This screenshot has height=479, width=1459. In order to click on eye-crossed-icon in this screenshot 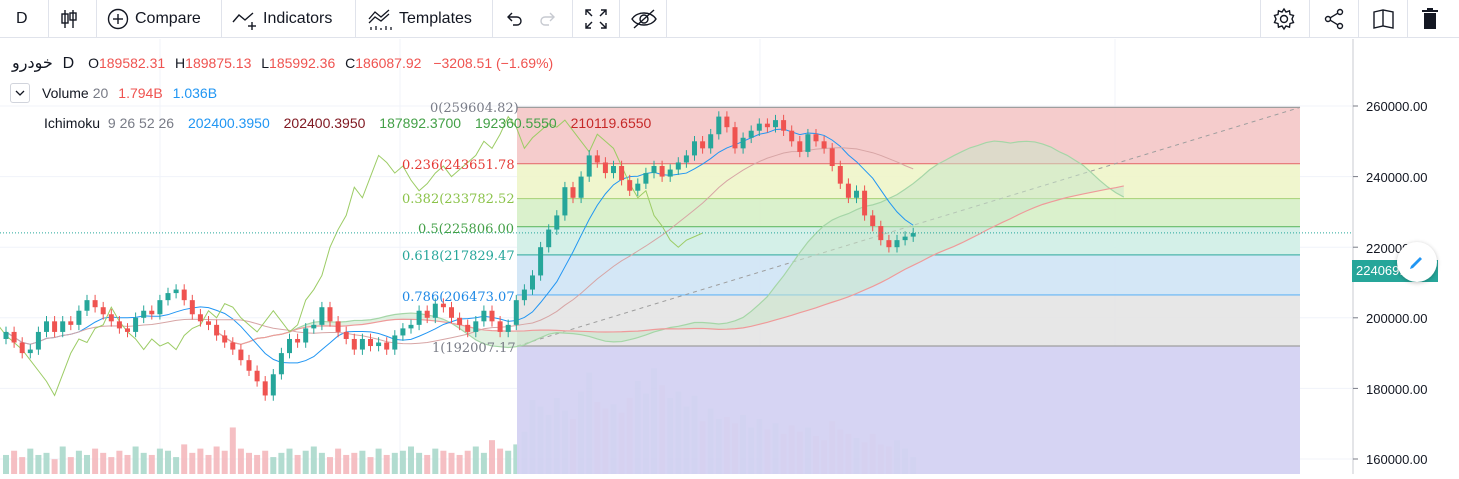, I will do `click(644, 19)`.